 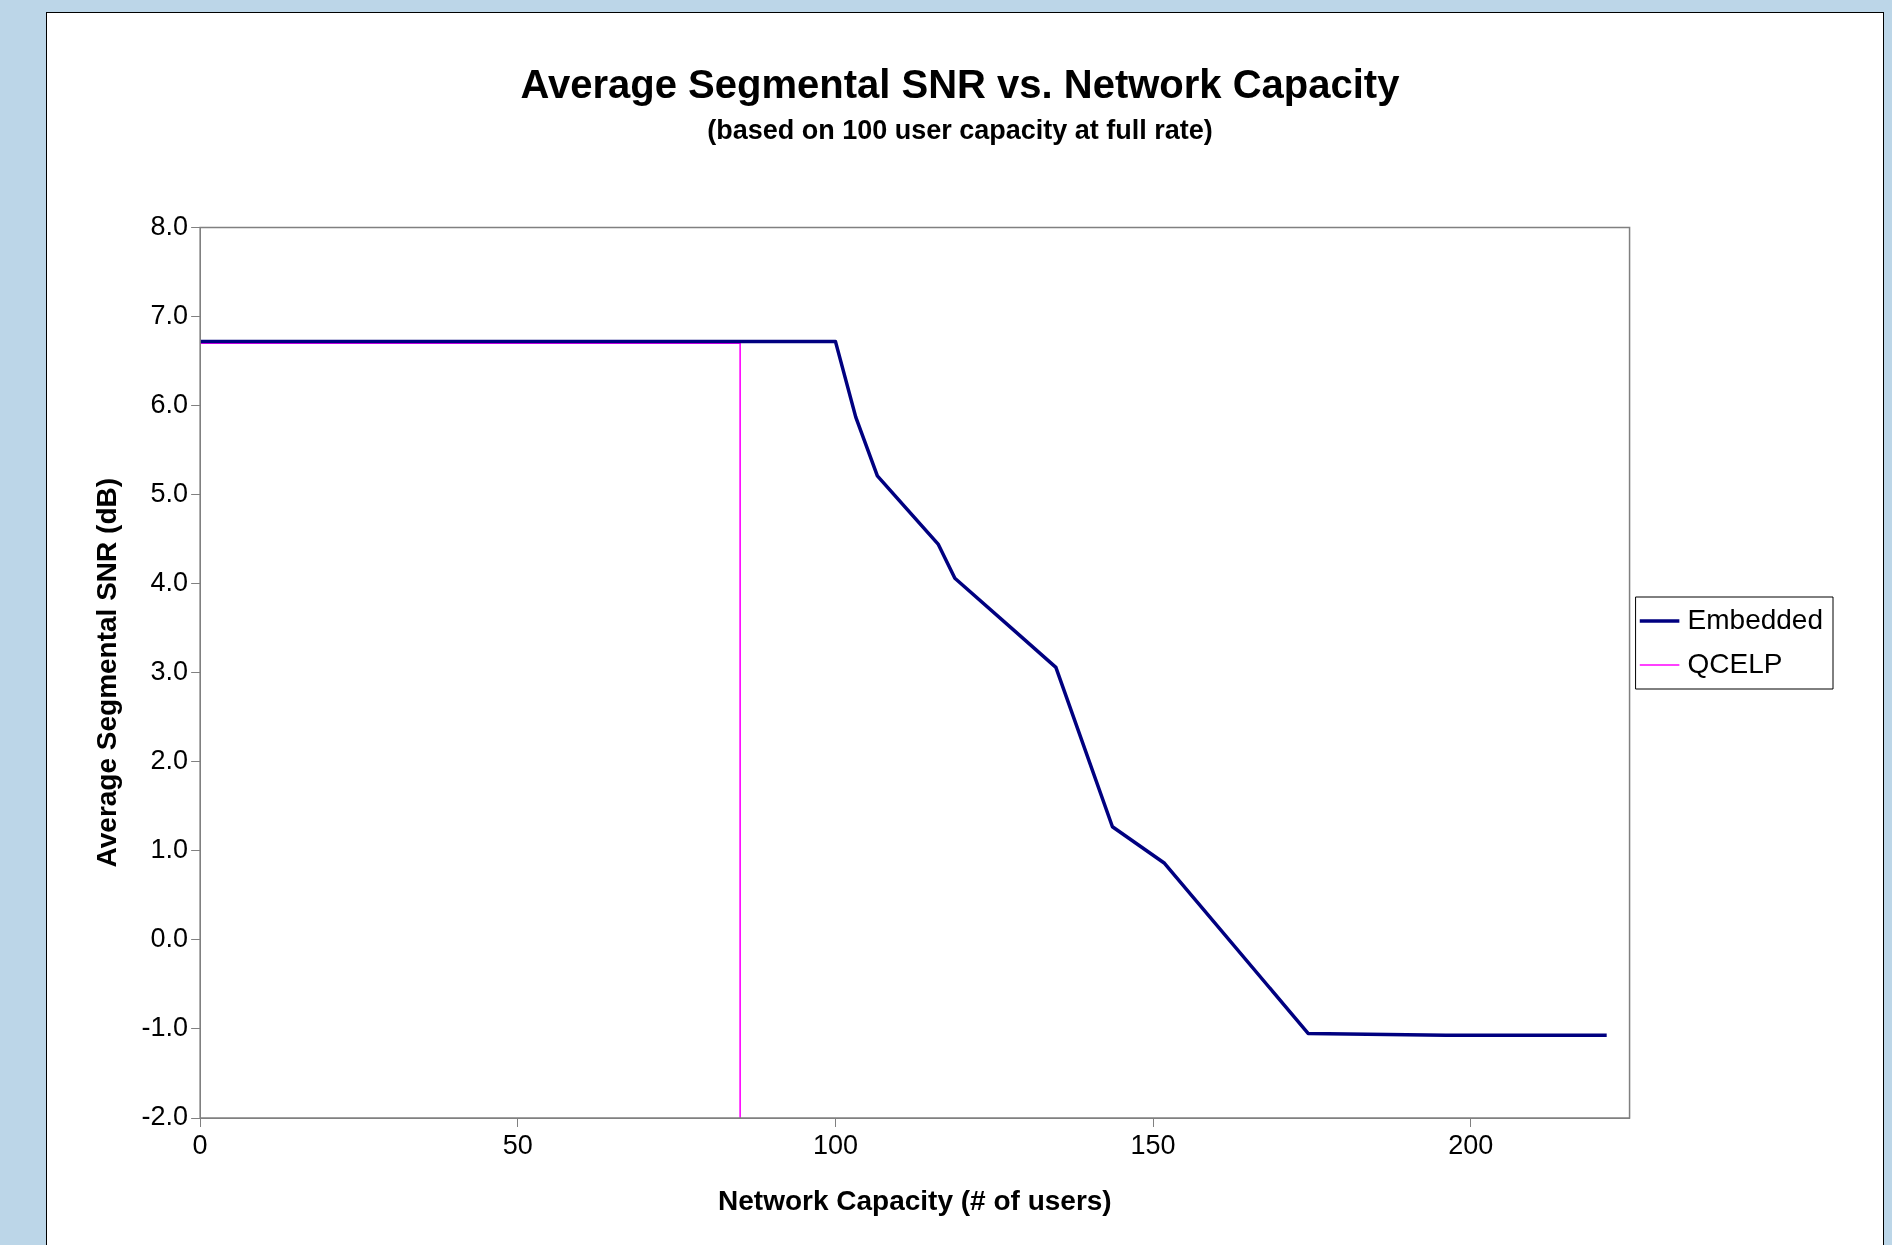 I want to click on x-tick-label: 150, so click(x=1153, y=1144).